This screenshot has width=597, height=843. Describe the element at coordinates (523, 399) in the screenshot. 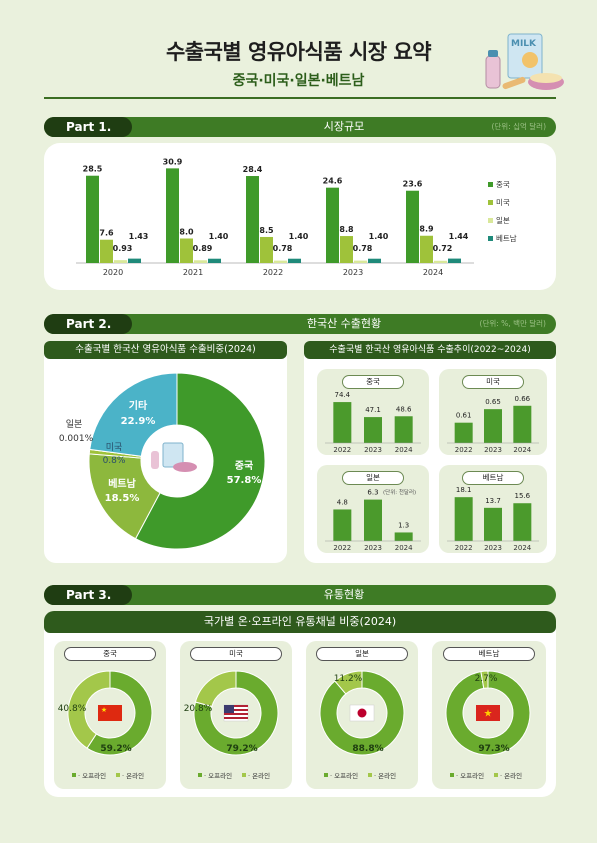

I see `mini-value-미국-2024: 0.66` at that location.